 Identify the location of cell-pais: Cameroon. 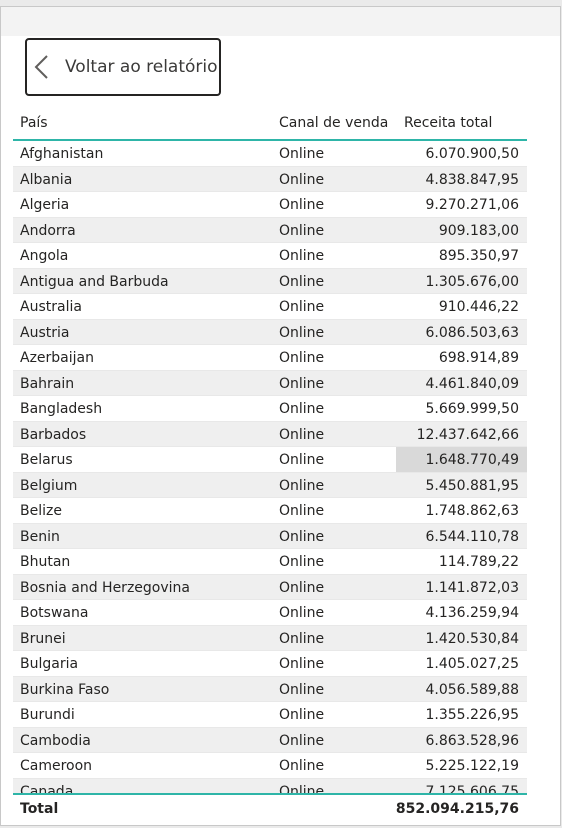
(56, 766).